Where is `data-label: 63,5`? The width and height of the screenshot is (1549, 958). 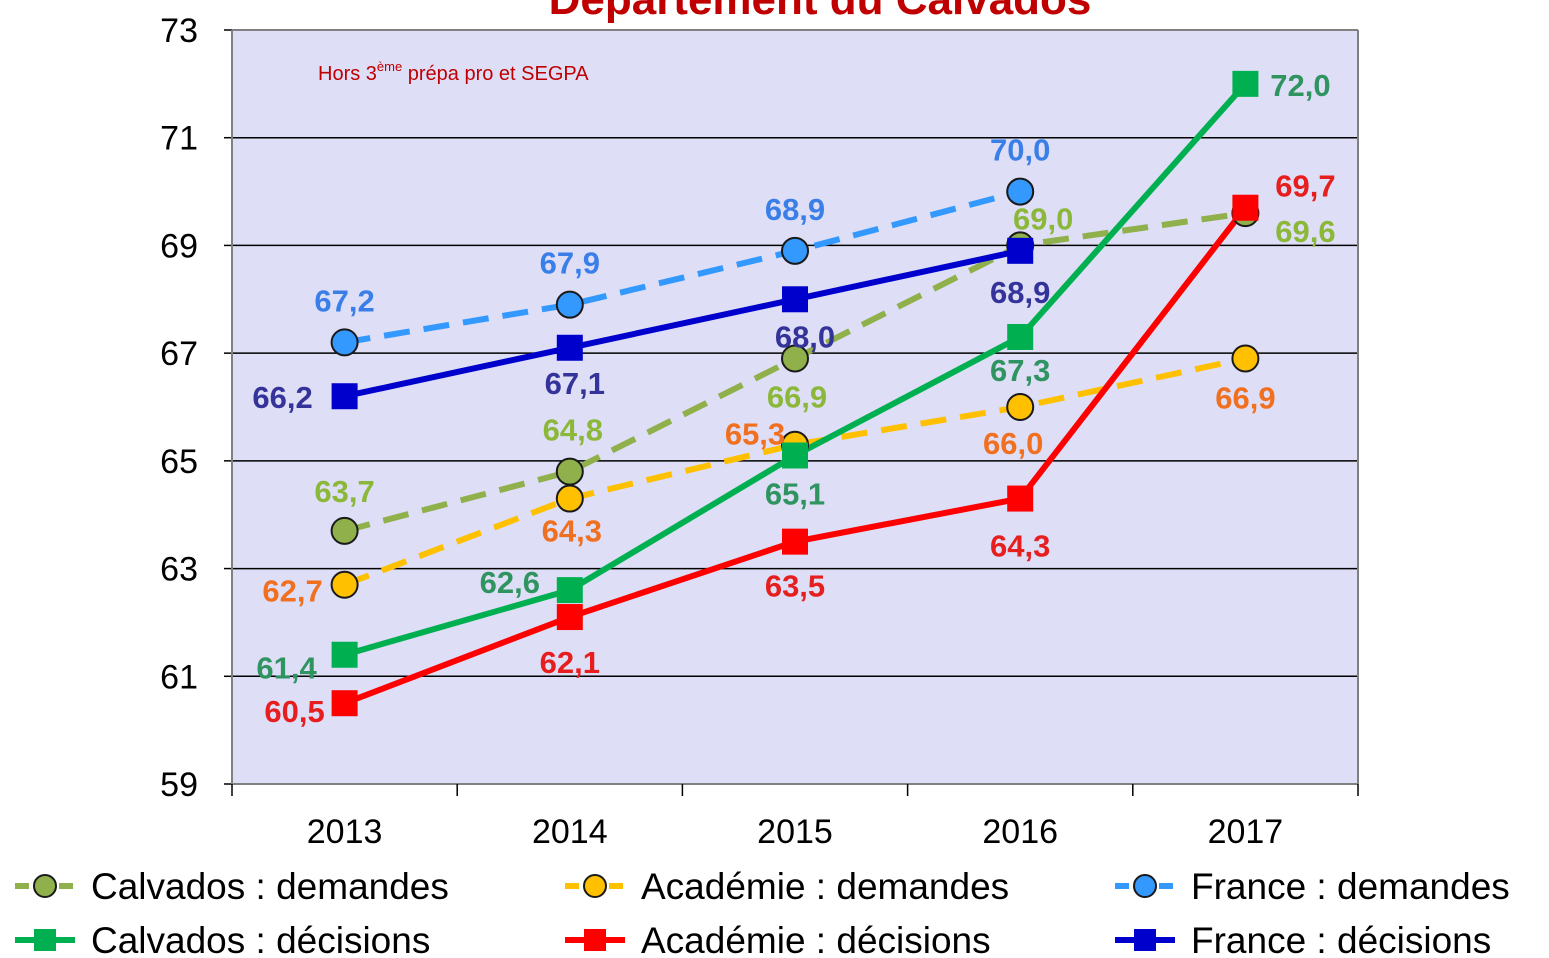
data-label: 63,5 is located at coordinates (795, 586).